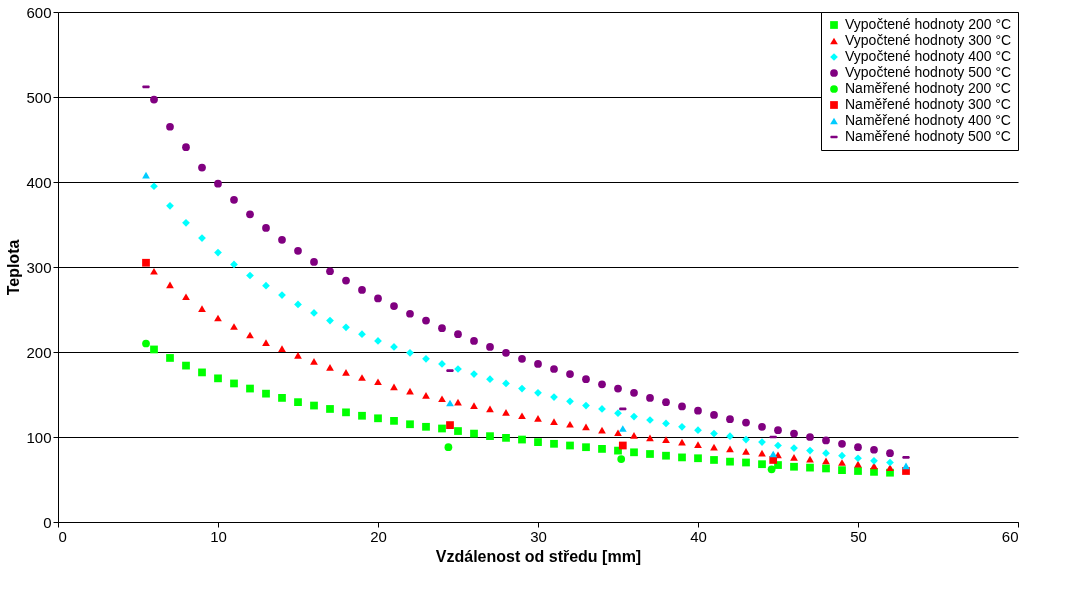 The image size is (1083, 612). Describe the element at coordinates (39, 97) in the screenshot. I see `y-tick-label: 500` at that location.